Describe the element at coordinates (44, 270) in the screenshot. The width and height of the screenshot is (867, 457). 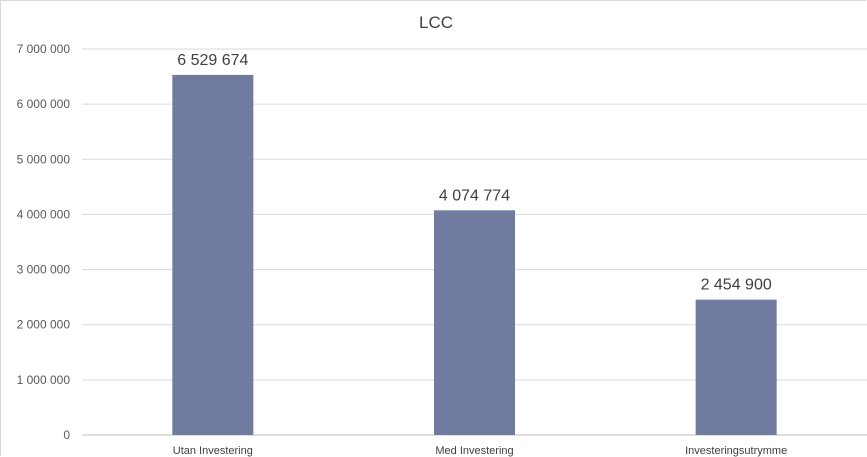
I see `y-tick-label: 3 000 000` at that location.